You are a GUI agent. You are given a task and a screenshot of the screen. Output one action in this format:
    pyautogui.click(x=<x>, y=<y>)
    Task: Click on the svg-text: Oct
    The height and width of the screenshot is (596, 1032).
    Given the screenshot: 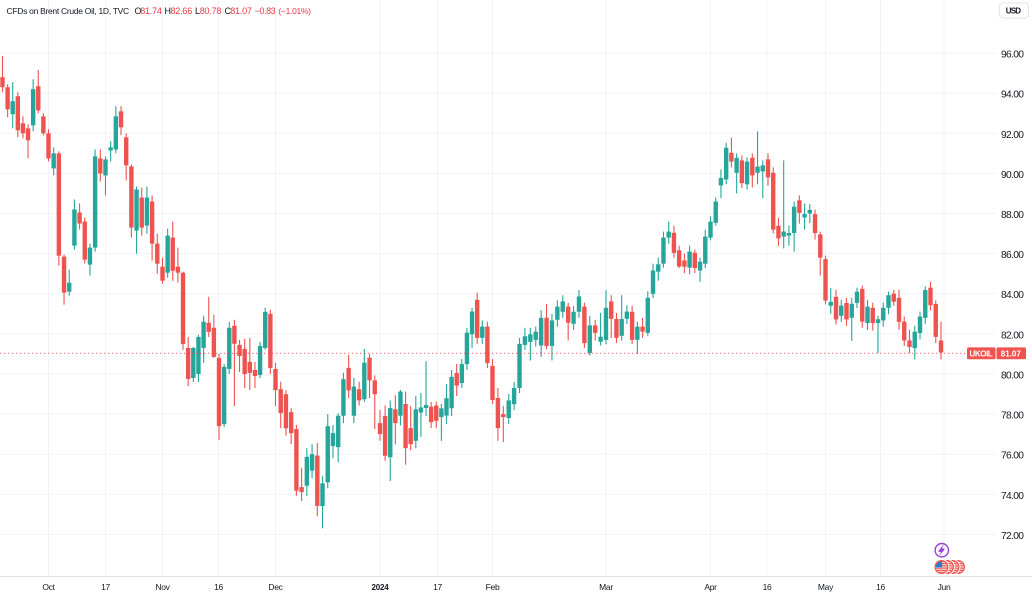 What is the action you would take?
    pyautogui.click(x=48, y=587)
    